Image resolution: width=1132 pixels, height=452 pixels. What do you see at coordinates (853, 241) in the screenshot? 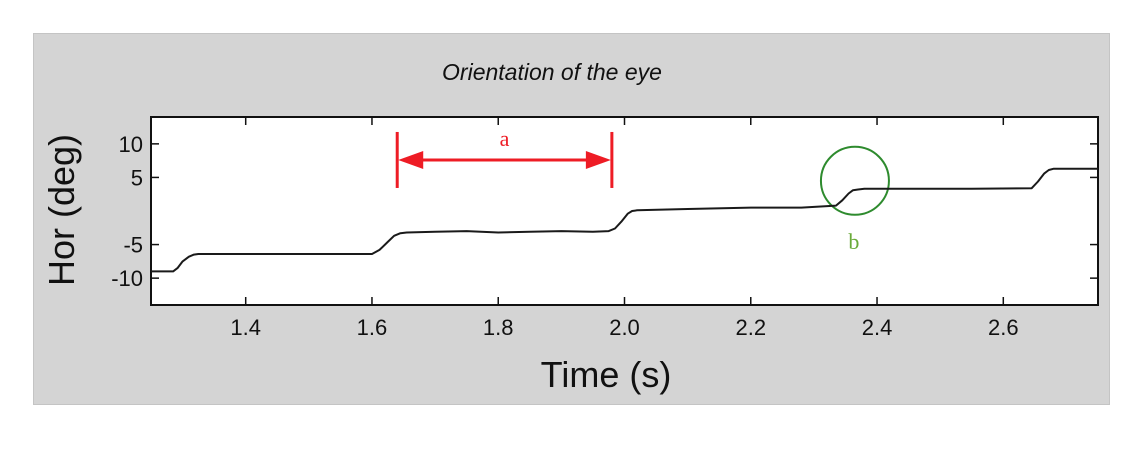
I see `circle-label: b` at bounding box center [853, 241].